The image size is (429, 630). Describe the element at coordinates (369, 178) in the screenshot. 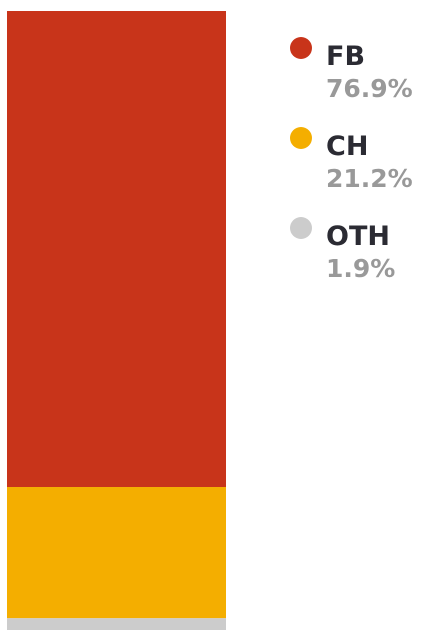

I see `legend-value: 21.2%` at that location.